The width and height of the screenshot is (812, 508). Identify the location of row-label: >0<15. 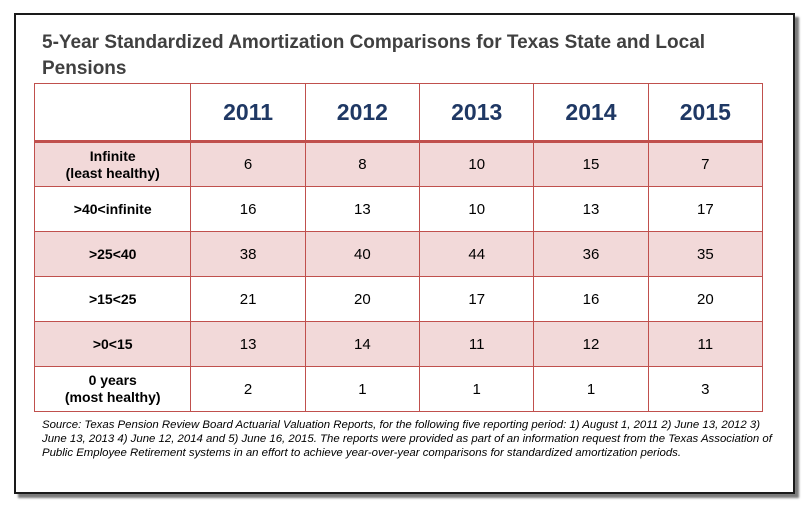
(112, 344).